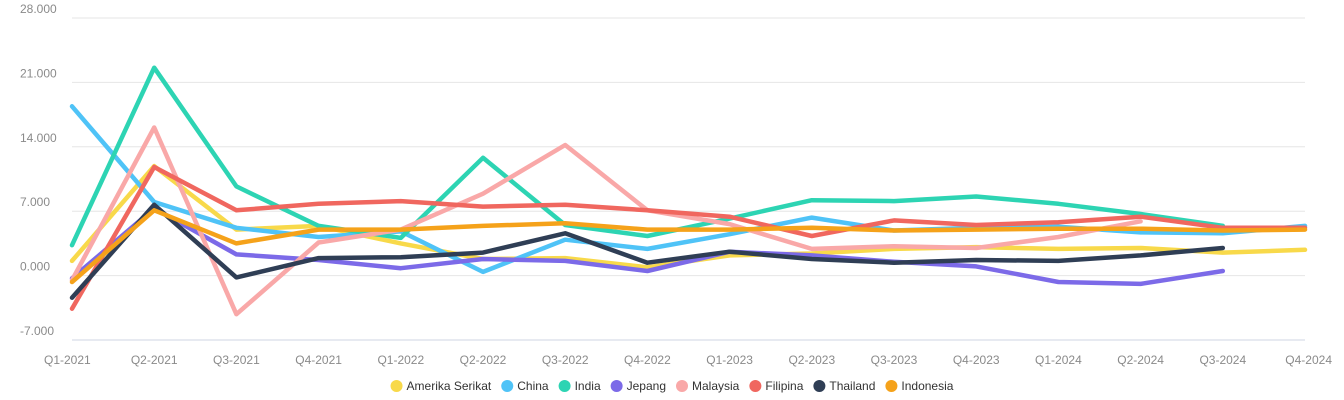 Image resolution: width=1344 pixels, height=400 pixels. What do you see at coordinates (449, 386) in the screenshot?
I see `legend-label: Amerika Serikat` at bounding box center [449, 386].